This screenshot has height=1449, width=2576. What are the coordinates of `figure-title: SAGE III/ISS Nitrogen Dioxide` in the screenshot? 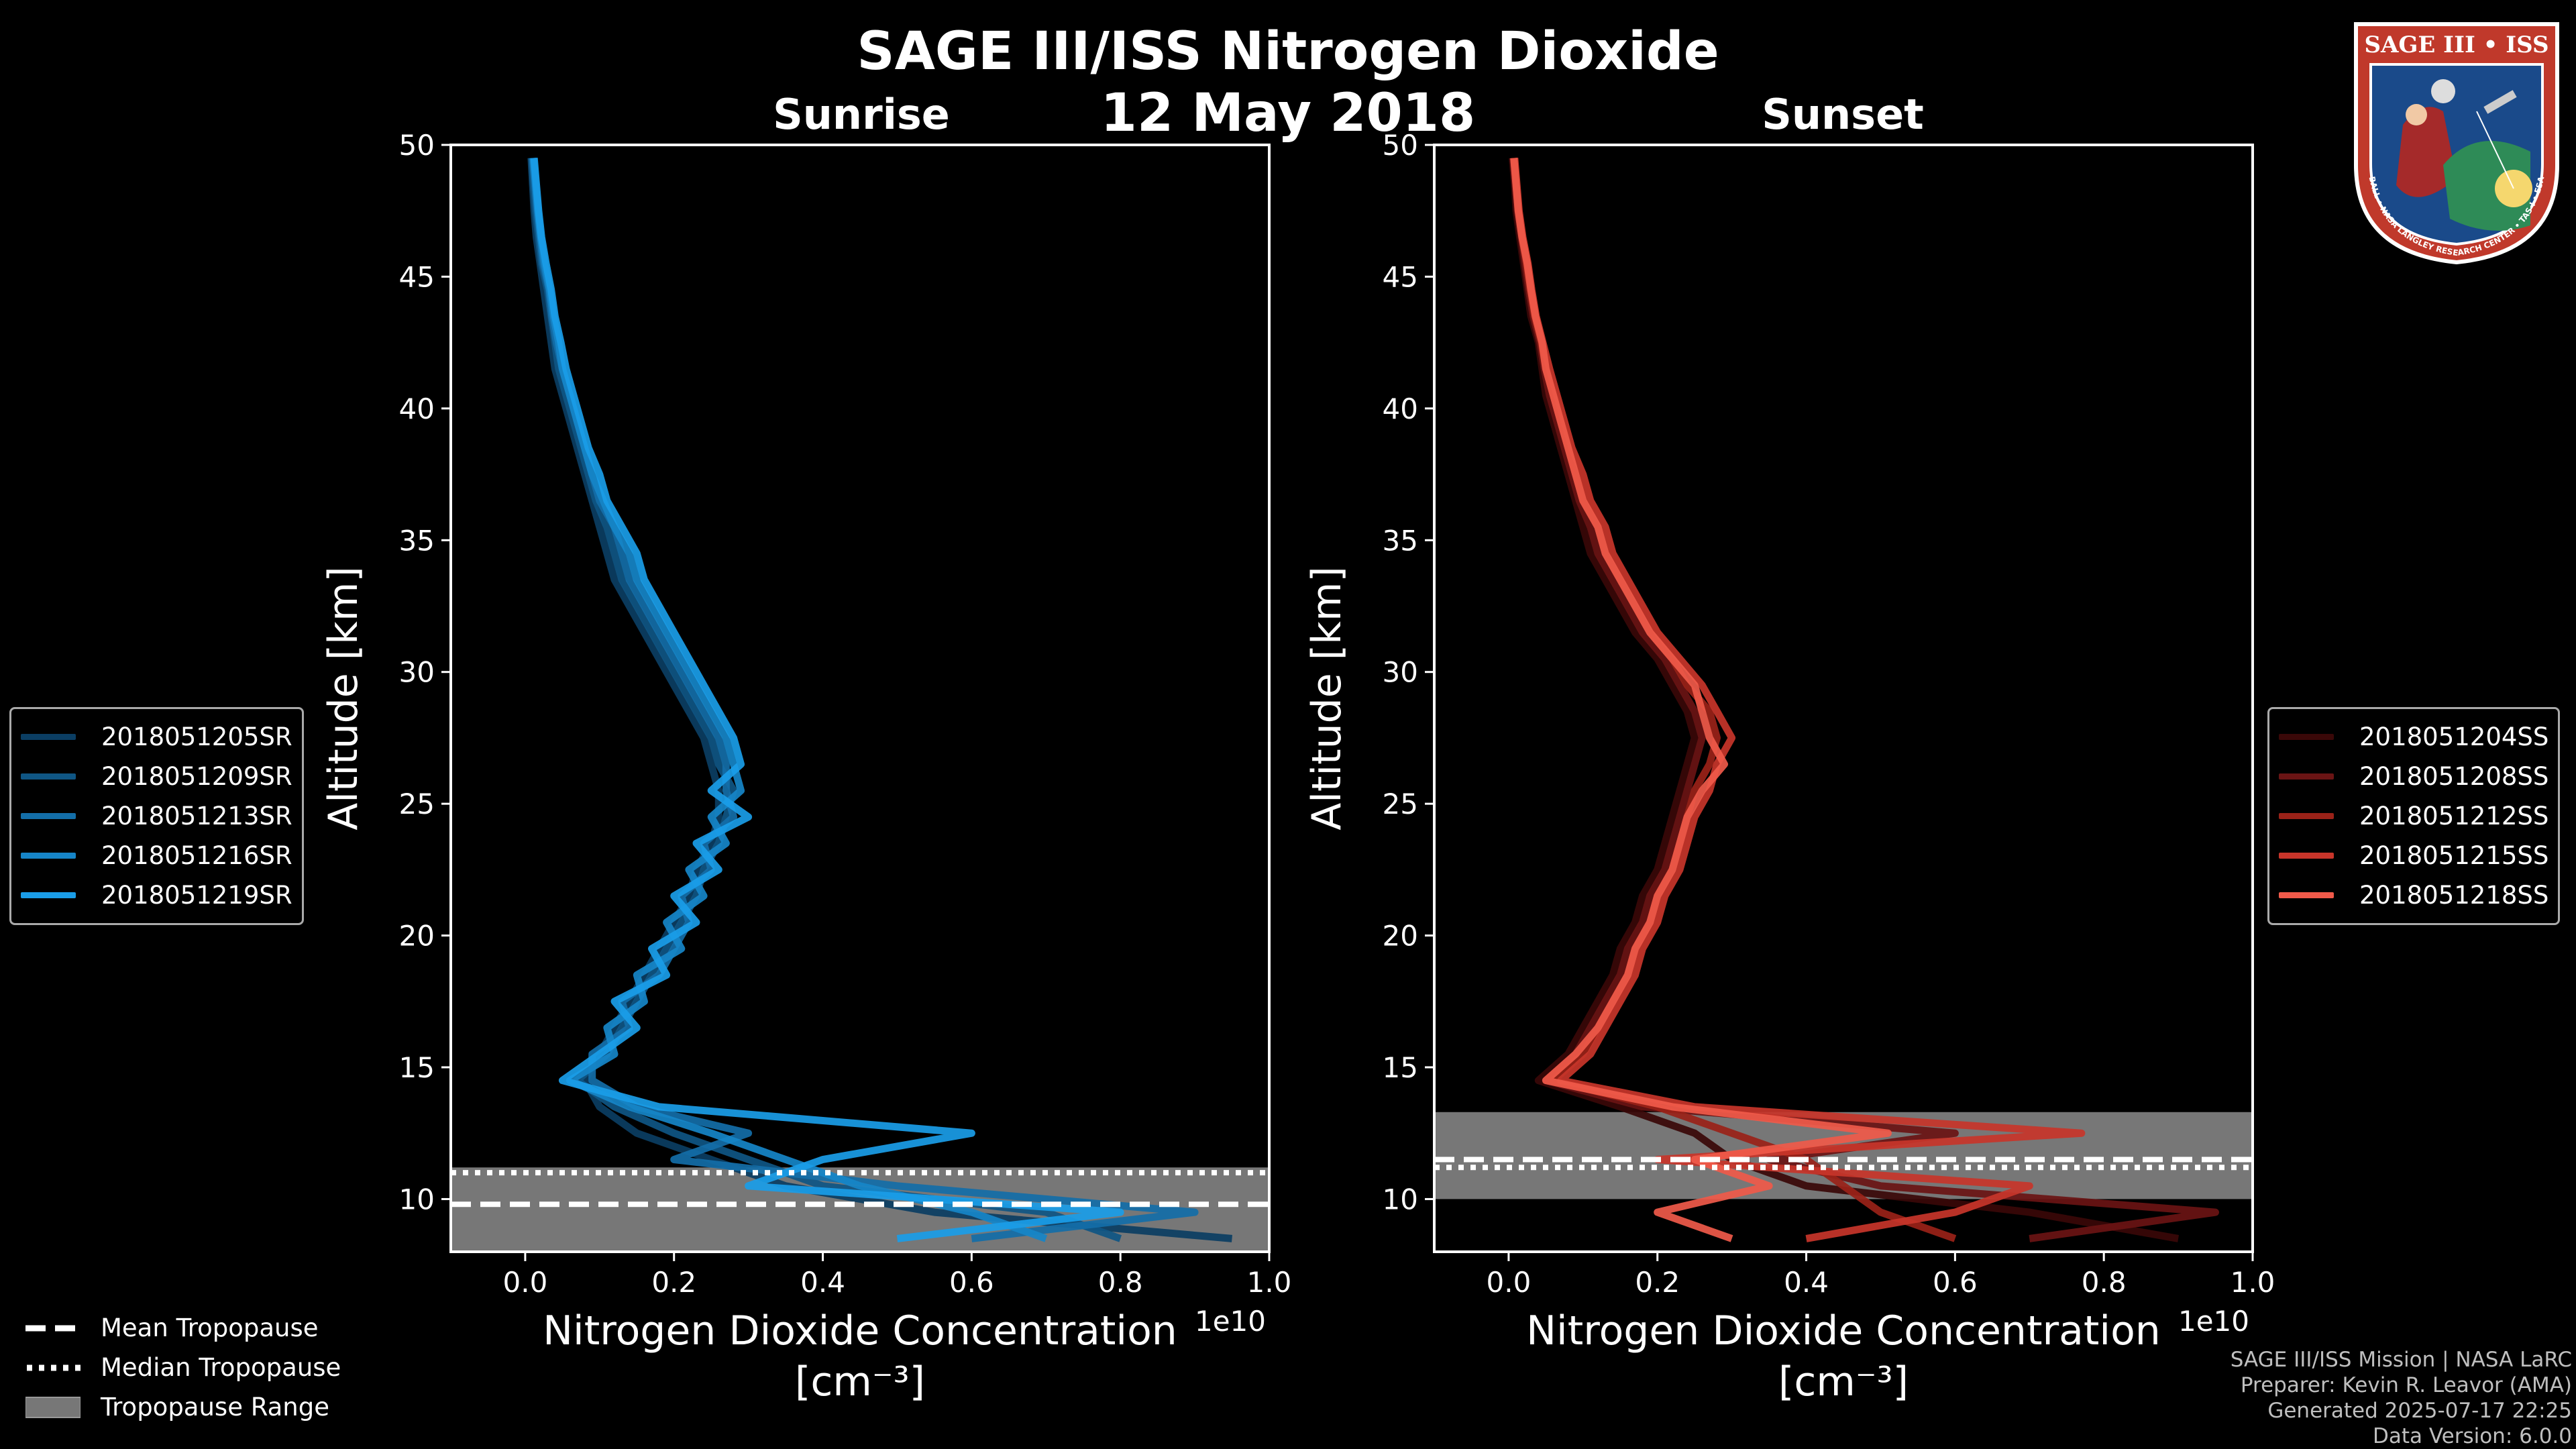 It's located at (1288, 51).